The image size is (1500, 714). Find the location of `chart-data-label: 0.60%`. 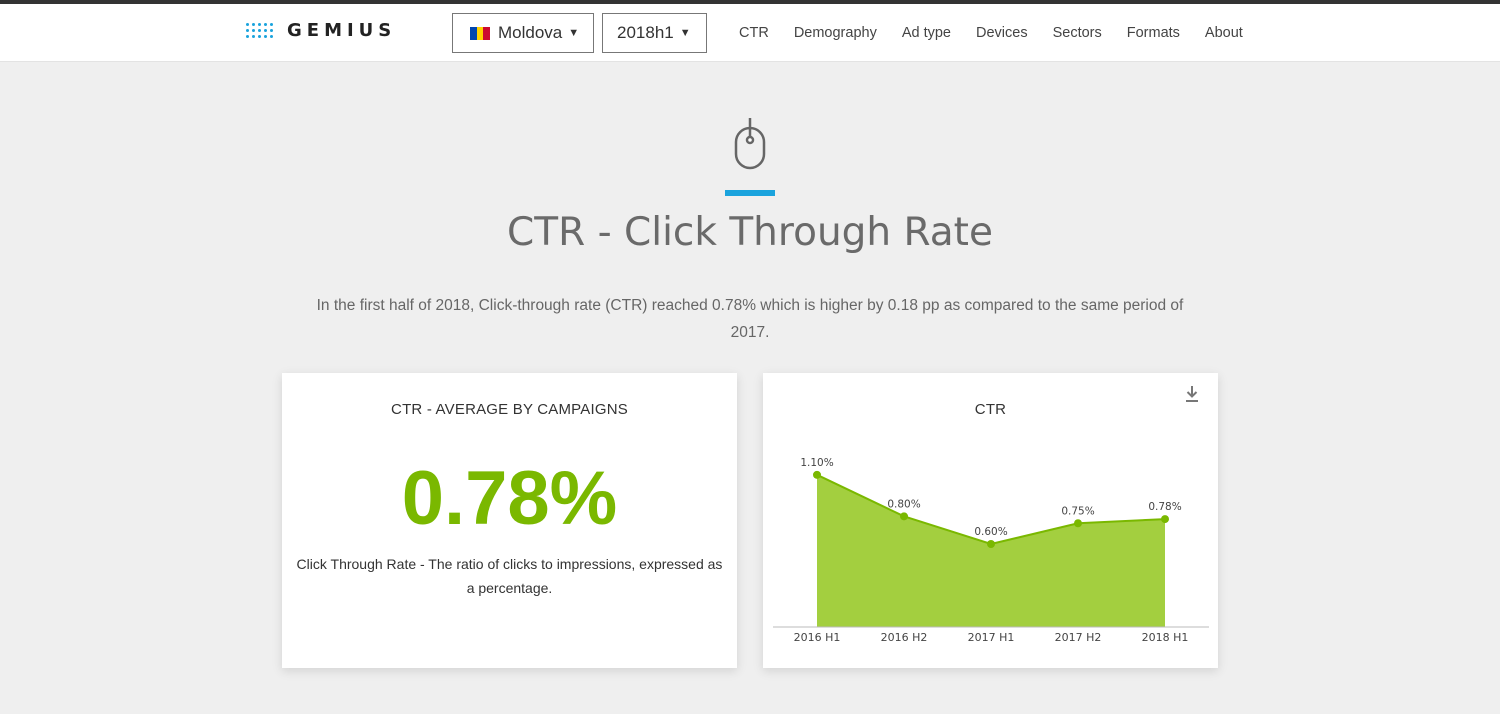

chart-data-label: 0.60% is located at coordinates (990, 532).